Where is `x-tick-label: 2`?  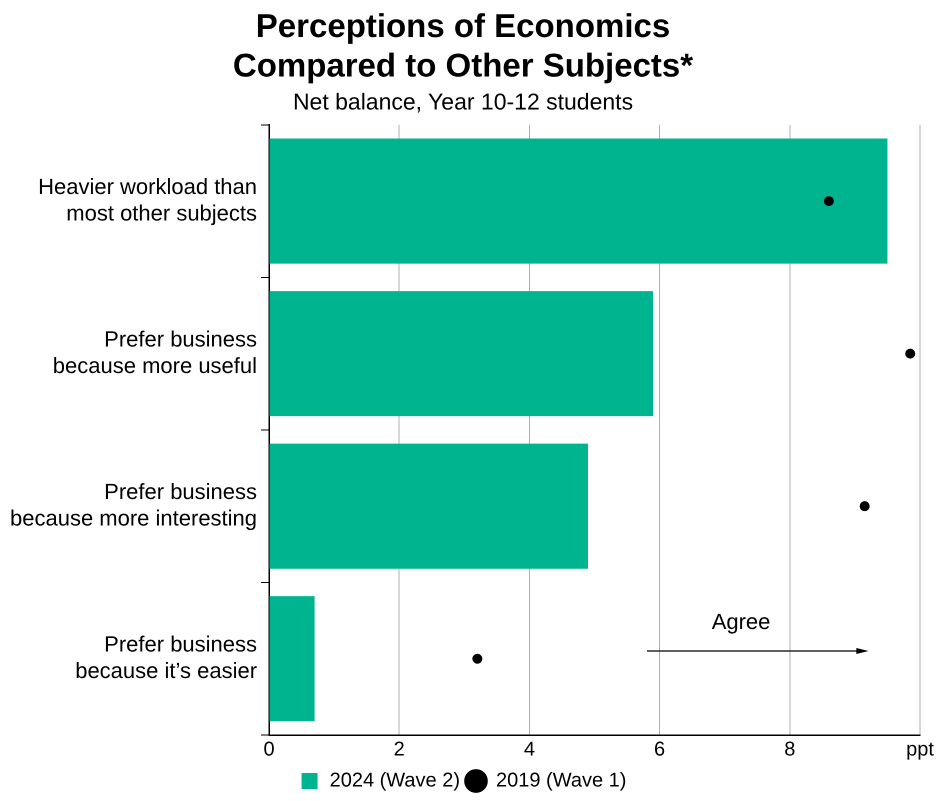 x-tick-label: 2 is located at coordinates (399, 749).